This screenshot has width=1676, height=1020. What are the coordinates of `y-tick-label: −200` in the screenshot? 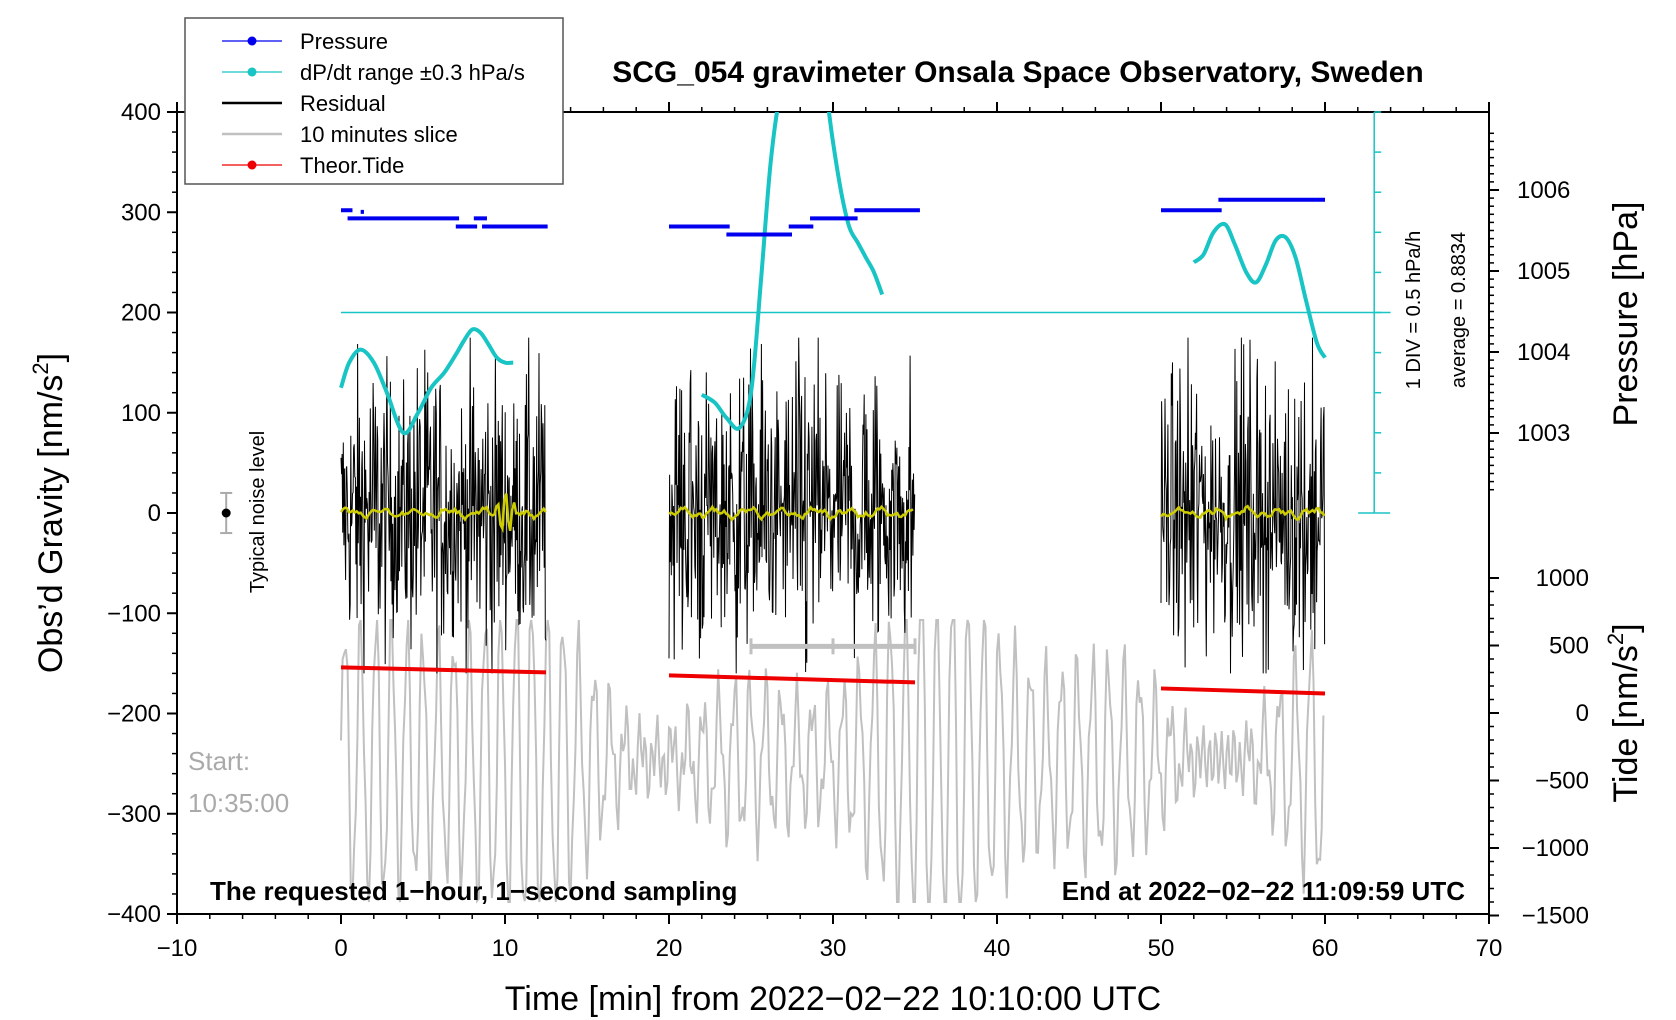 It's located at (134, 714).